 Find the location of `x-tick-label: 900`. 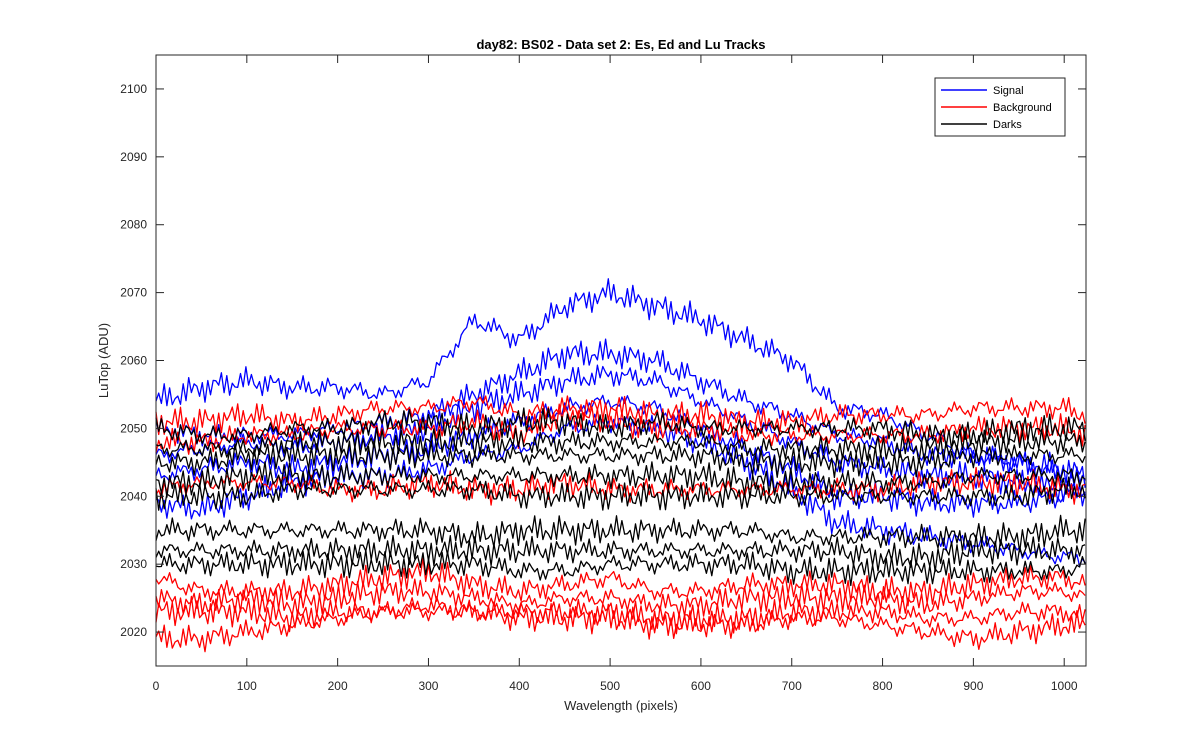

x-tick-label: 900 is located at coordinates (973, 686).